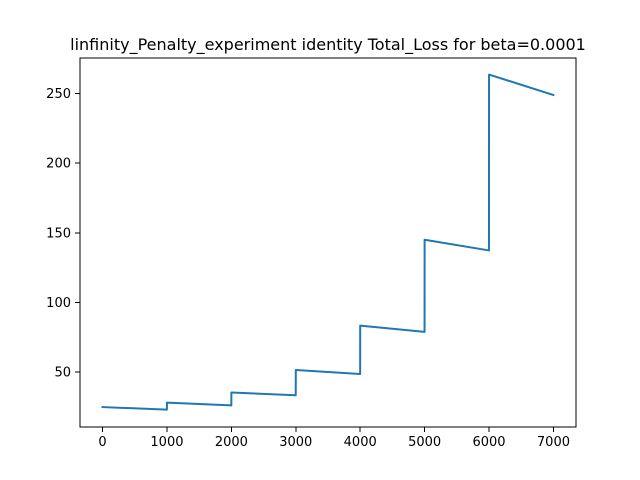 The height and width of the screenshot is (480, 640). I want to click on y-tick-label: 150, so click(58, 233).